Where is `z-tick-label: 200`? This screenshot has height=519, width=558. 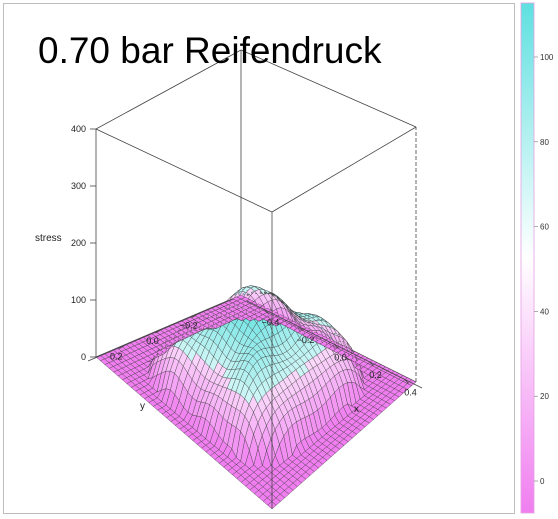
z-tick-label: 200 is located at coordinates (78, 243).